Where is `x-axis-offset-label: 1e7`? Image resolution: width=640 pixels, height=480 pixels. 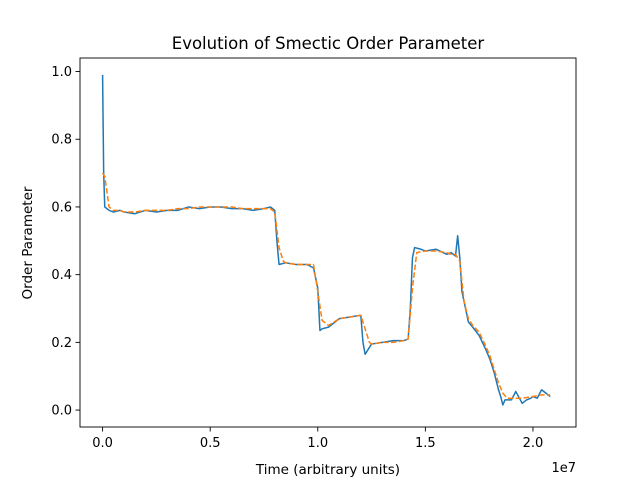
x-axis-offset-label: 1e7 is located at coordinates (563, 468).